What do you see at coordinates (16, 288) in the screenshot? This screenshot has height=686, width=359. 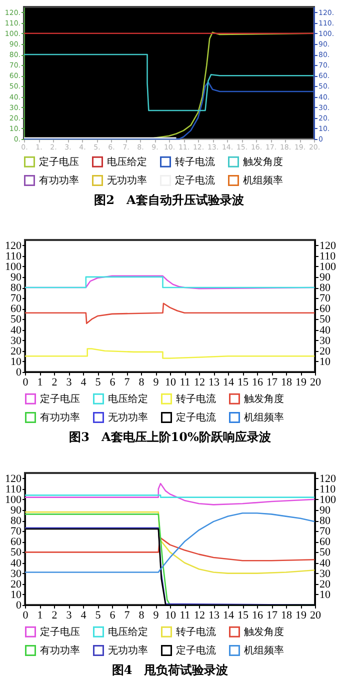 I see `y-tick-label: 80` at bounding box center [16, 288].